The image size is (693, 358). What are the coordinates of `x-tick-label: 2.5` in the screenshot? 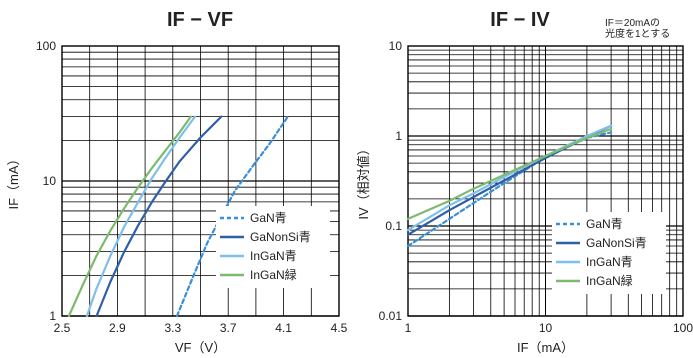 It's located at (62, 328).